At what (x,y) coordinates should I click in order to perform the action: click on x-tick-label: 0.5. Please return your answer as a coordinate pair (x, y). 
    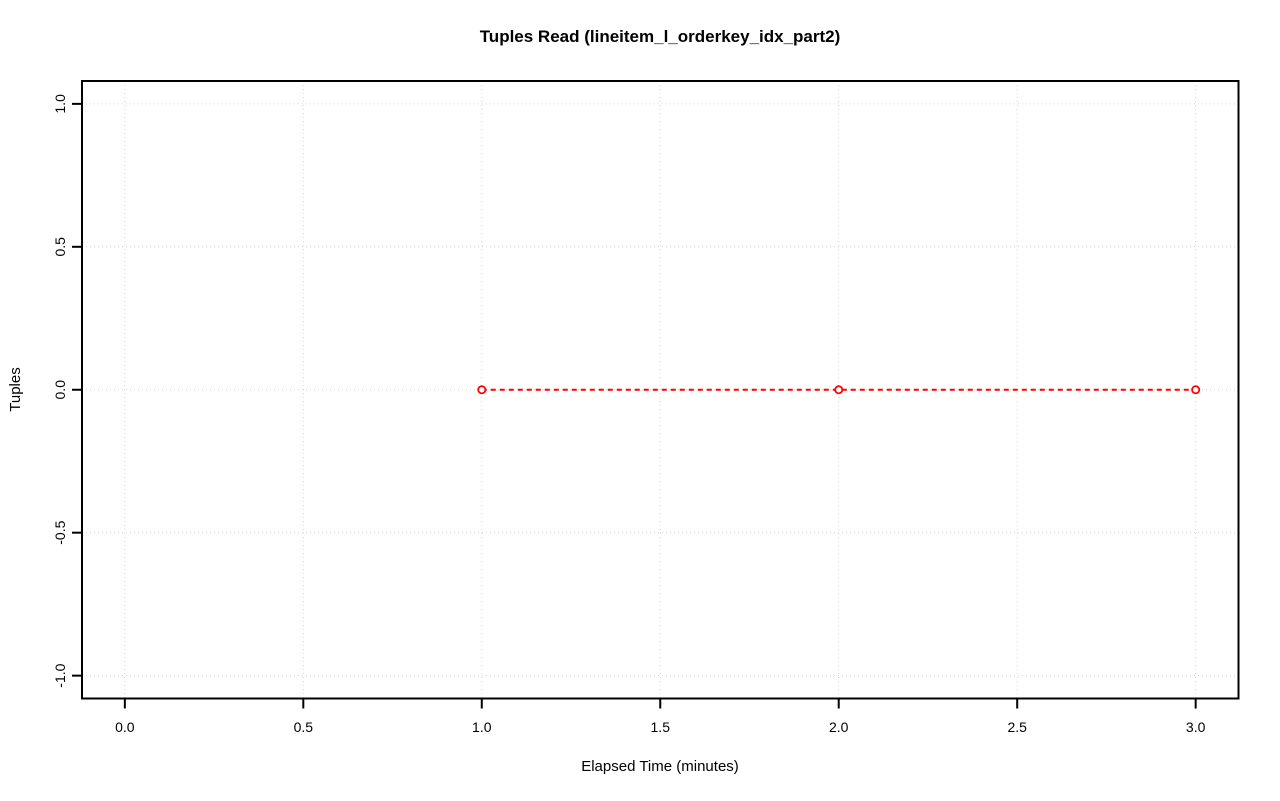
    Looking at the image, I should click on (304, 727).